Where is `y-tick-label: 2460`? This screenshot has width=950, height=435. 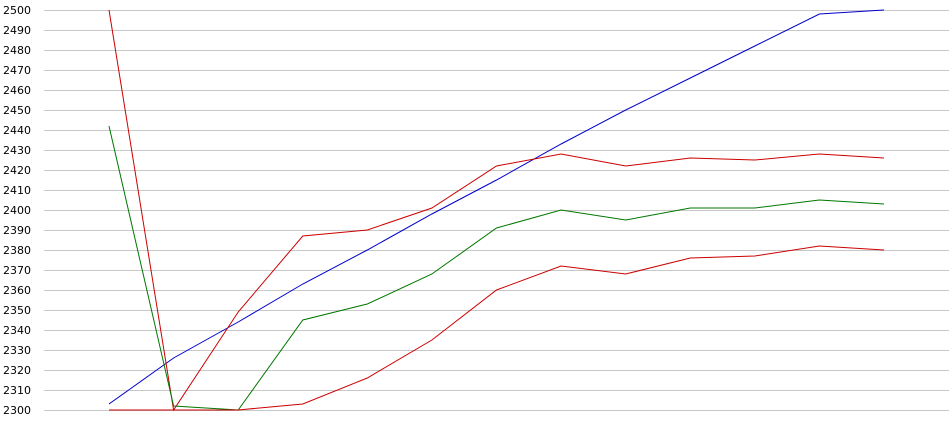 y-tick-label: 2460 is located at coordinates (17, 90).